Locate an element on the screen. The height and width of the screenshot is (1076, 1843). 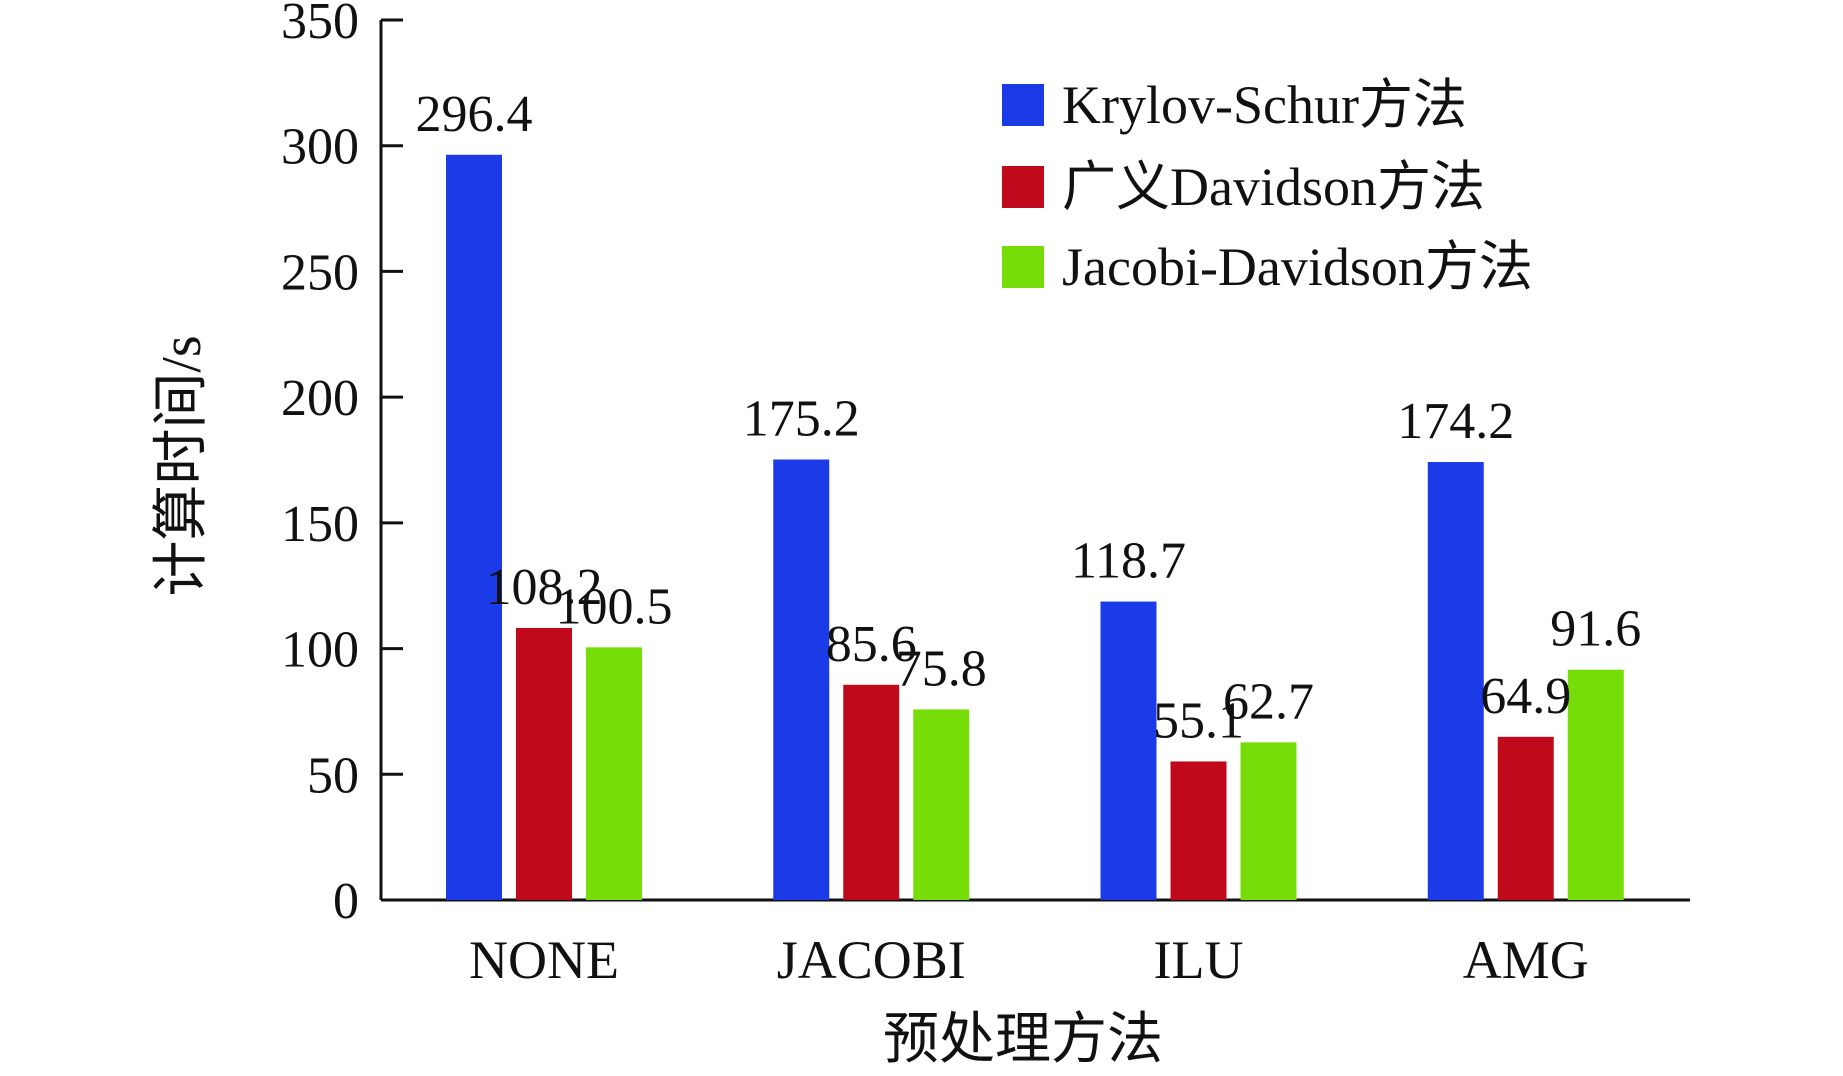
legend-item: Jacobi-Davidson方法 is located at coordinates (1267, 267).